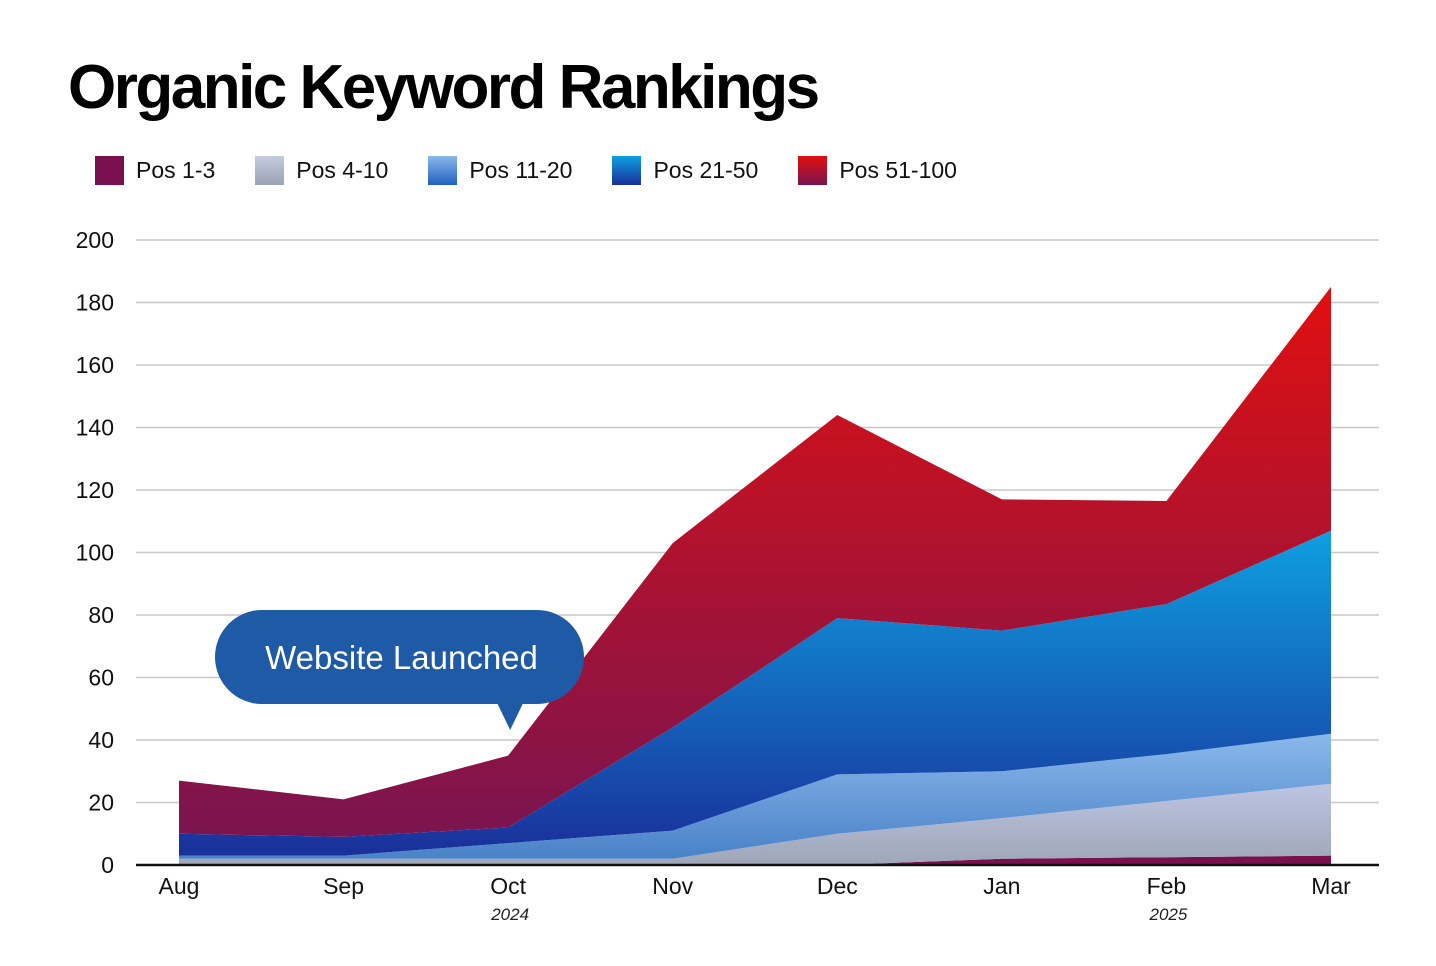 The image size is (1436, 966). I want to click on callout-text: Website Launched, so click(401, 657).